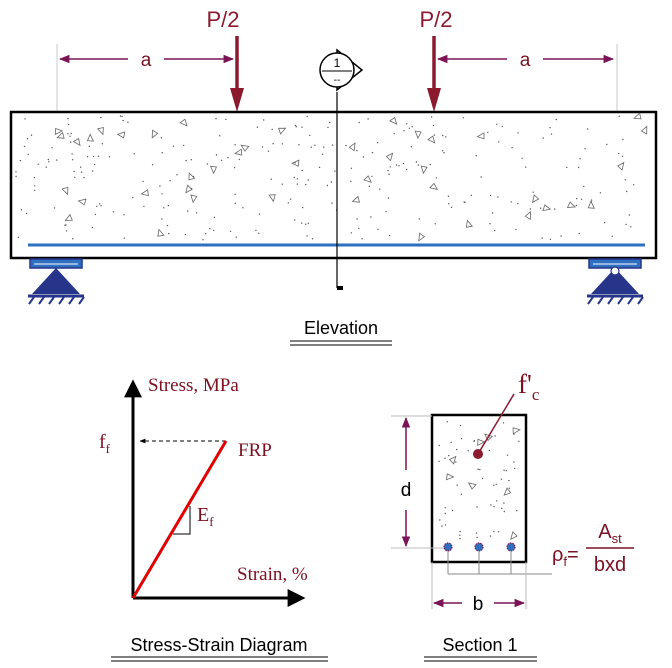 Image resolution: width=672 pixels, height=668 pixels. I want to click on strain-axis-label: Strain, %, so click(272, 574).